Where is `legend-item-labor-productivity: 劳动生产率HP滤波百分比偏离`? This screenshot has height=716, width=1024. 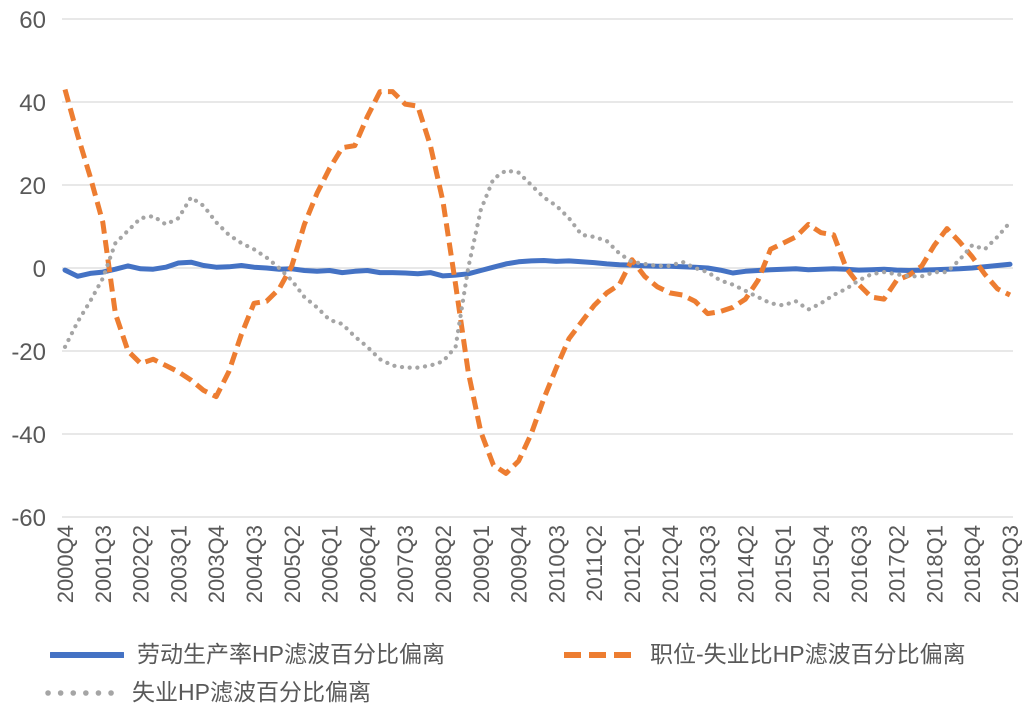 legend-item-labor-productivity: 劳动生产率HP滤波百分比偏离 is located at coordinates (247, 654).